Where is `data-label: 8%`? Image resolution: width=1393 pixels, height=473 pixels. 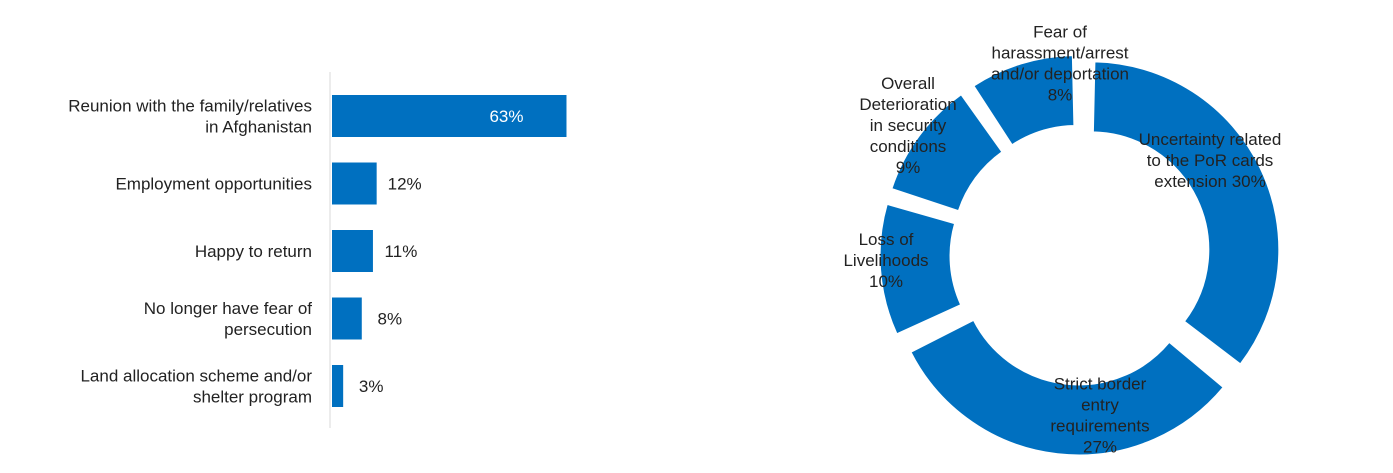 data-label: 8% is located at coordinates (389, 319).